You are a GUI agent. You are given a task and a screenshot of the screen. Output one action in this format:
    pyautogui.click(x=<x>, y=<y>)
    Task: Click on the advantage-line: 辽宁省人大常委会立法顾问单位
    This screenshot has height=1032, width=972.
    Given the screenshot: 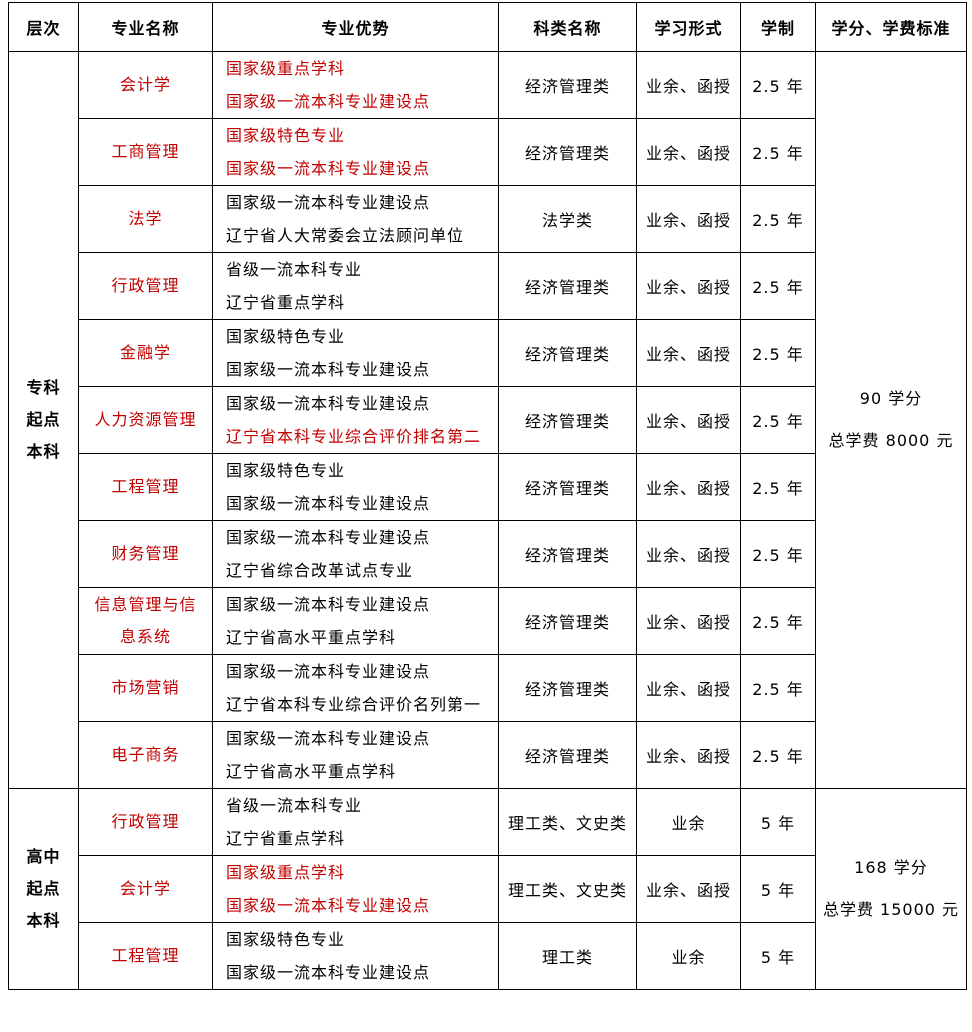 What is the action you would take?
    pyautogui.click(x=345, y=235)
    